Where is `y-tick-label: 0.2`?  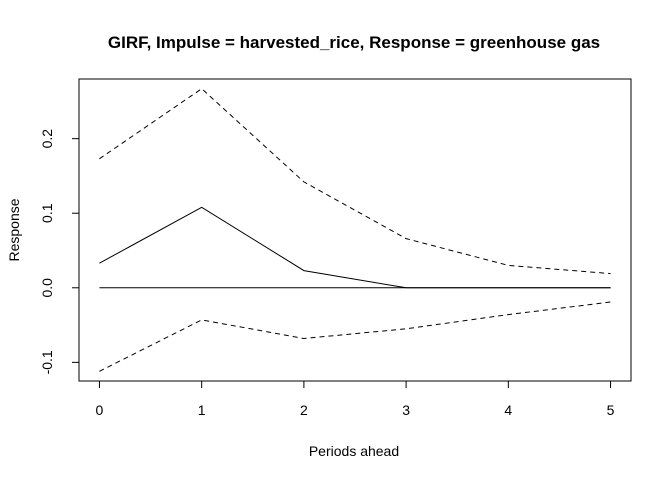
y-tick-label: 0.2 is located at coordinates (47, 139).